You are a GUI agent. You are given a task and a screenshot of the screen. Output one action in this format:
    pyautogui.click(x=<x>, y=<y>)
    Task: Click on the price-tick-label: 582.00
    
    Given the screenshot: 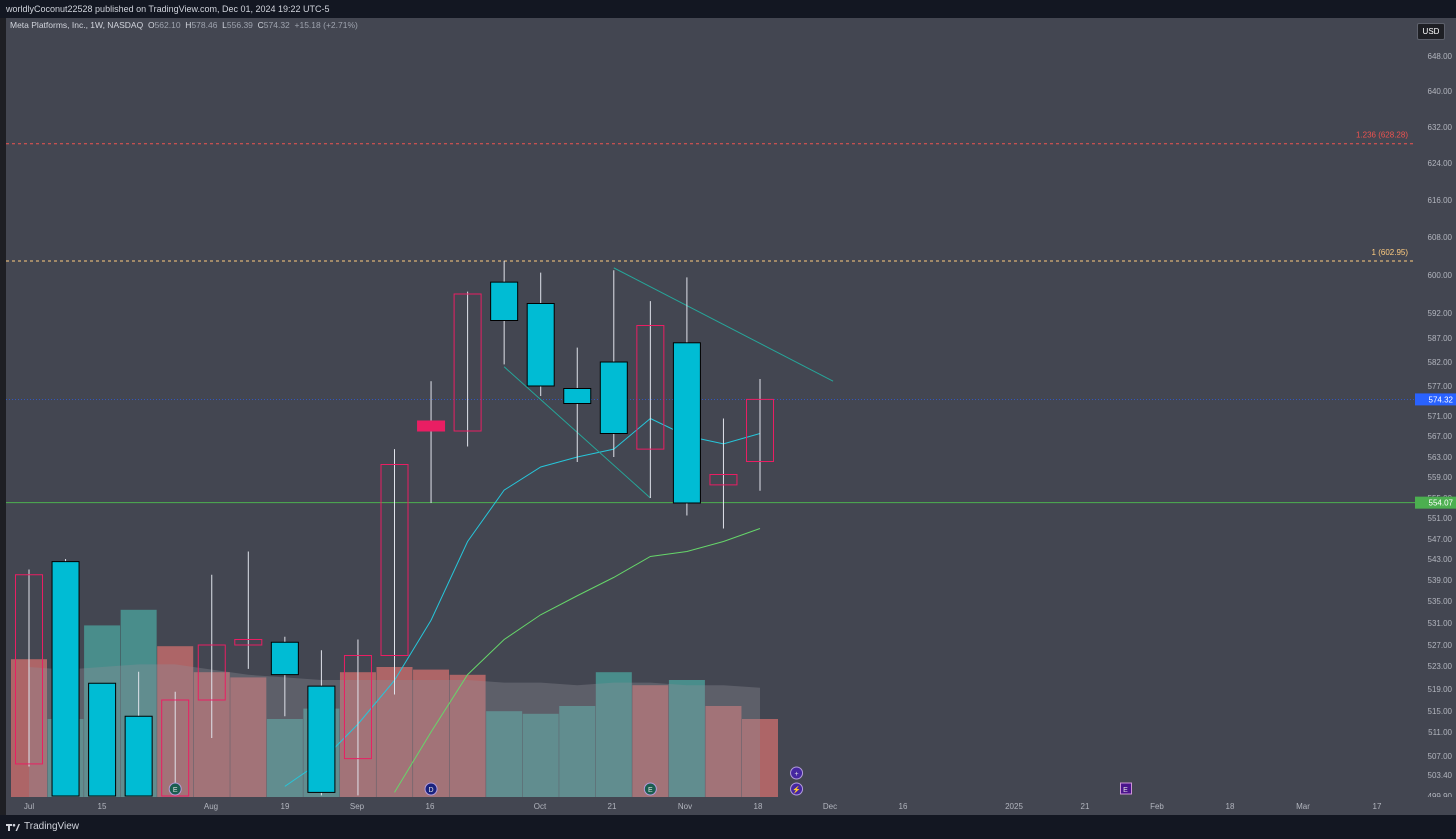 What is the action you would take?
    pyautogui.click(x=1440, y=362)
    